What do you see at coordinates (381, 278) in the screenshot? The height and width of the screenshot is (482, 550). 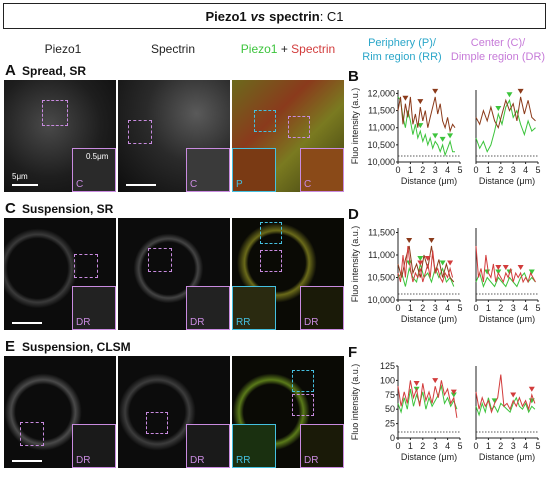 I see `y-tick-label: 10,500` at bounding box center [381, 278].